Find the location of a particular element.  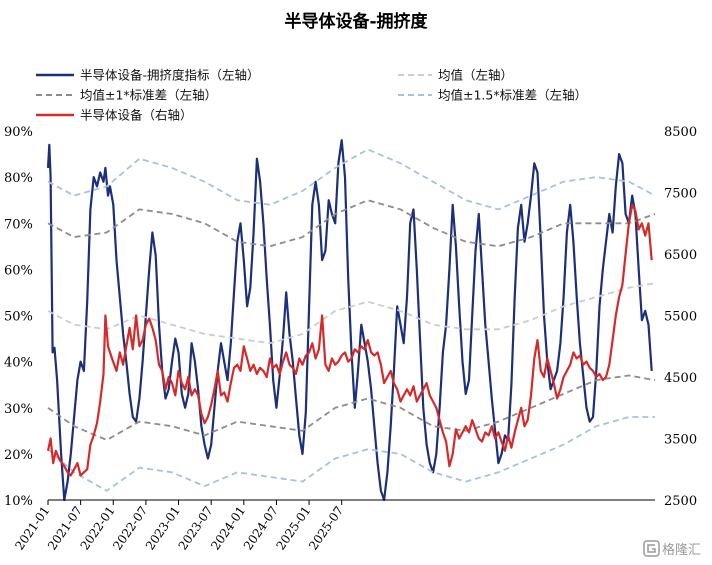

y-right-tick-label: 2500 is located at coordinates (680, 501).